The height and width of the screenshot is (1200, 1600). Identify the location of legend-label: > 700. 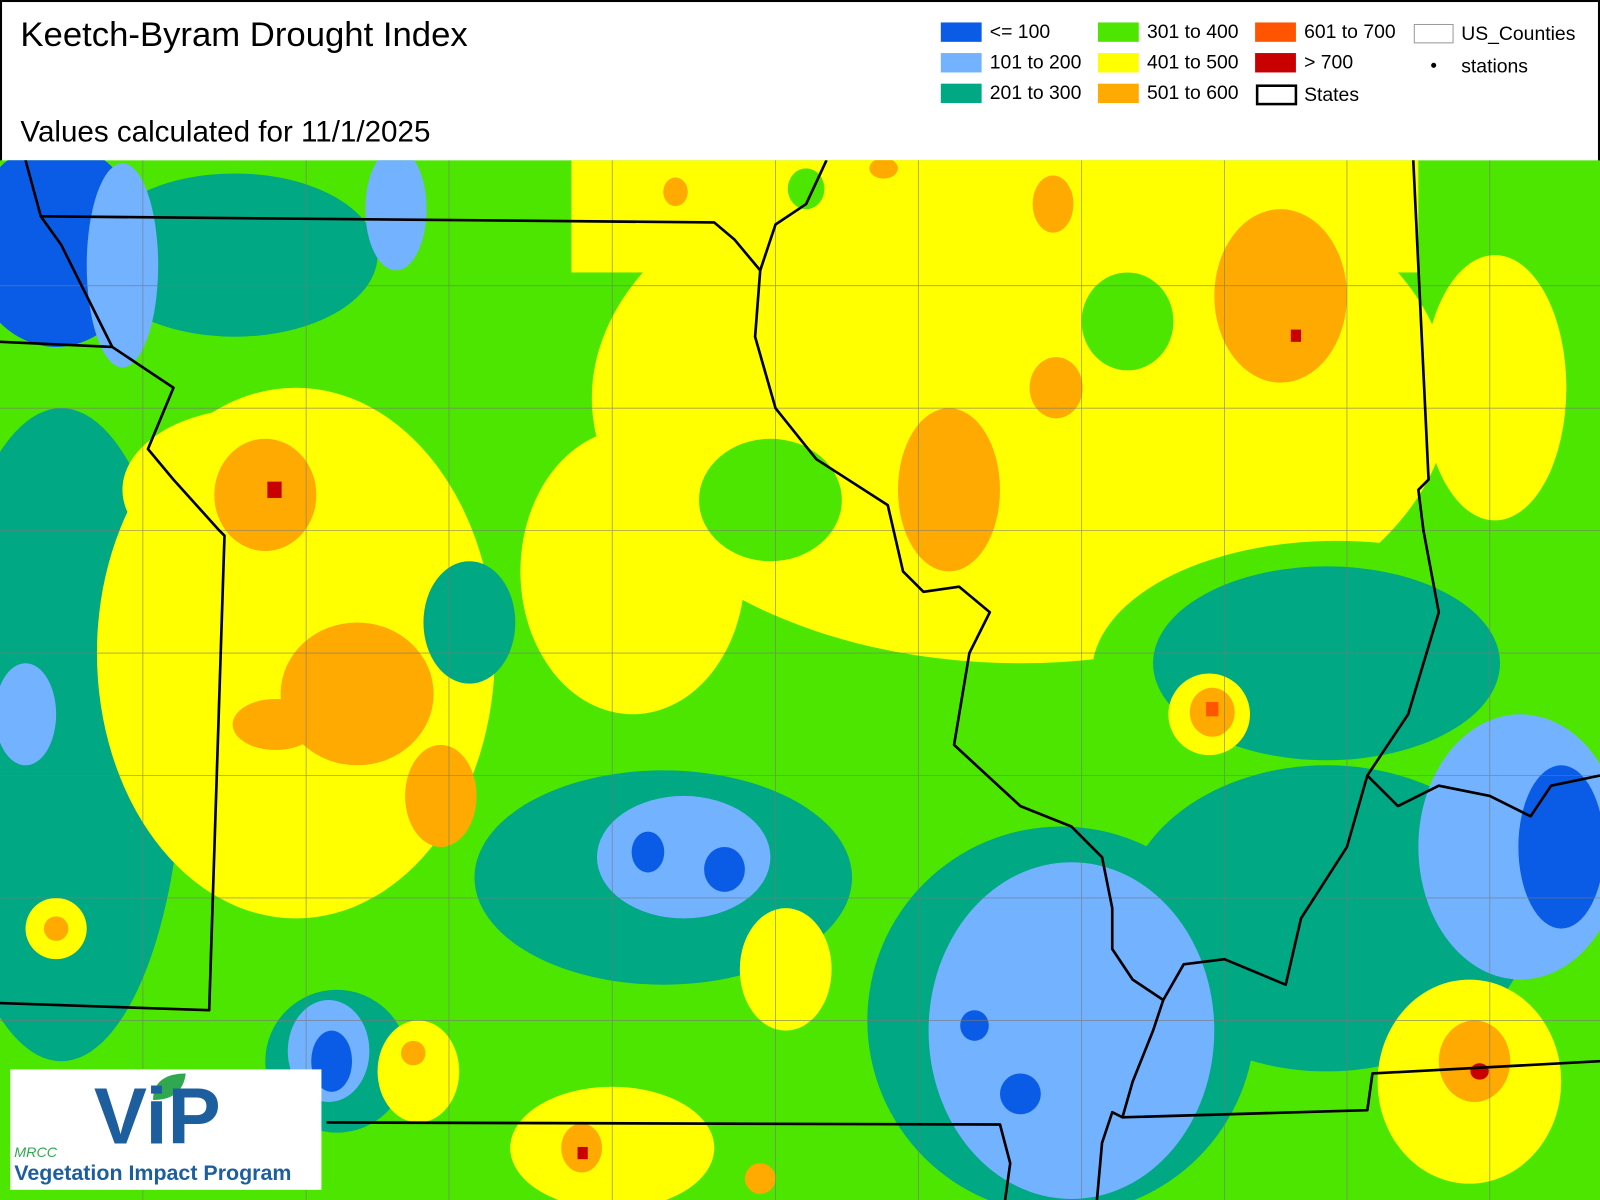
(1328, 62).